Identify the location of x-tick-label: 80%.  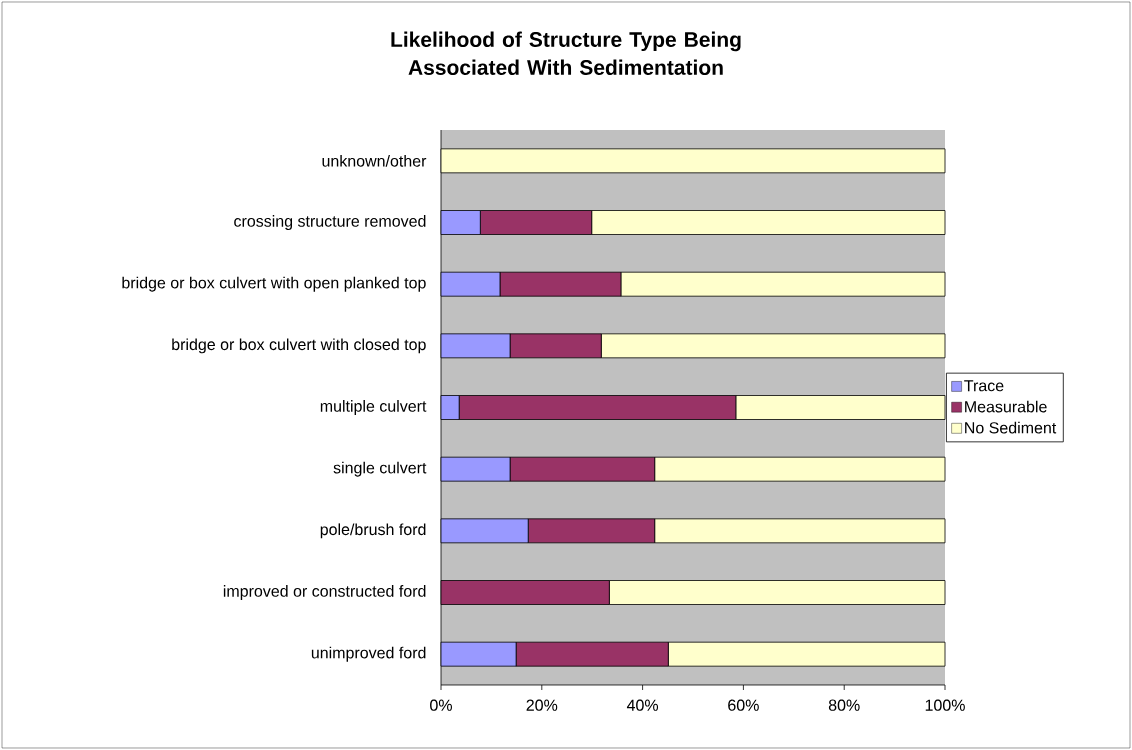
(844, 705).